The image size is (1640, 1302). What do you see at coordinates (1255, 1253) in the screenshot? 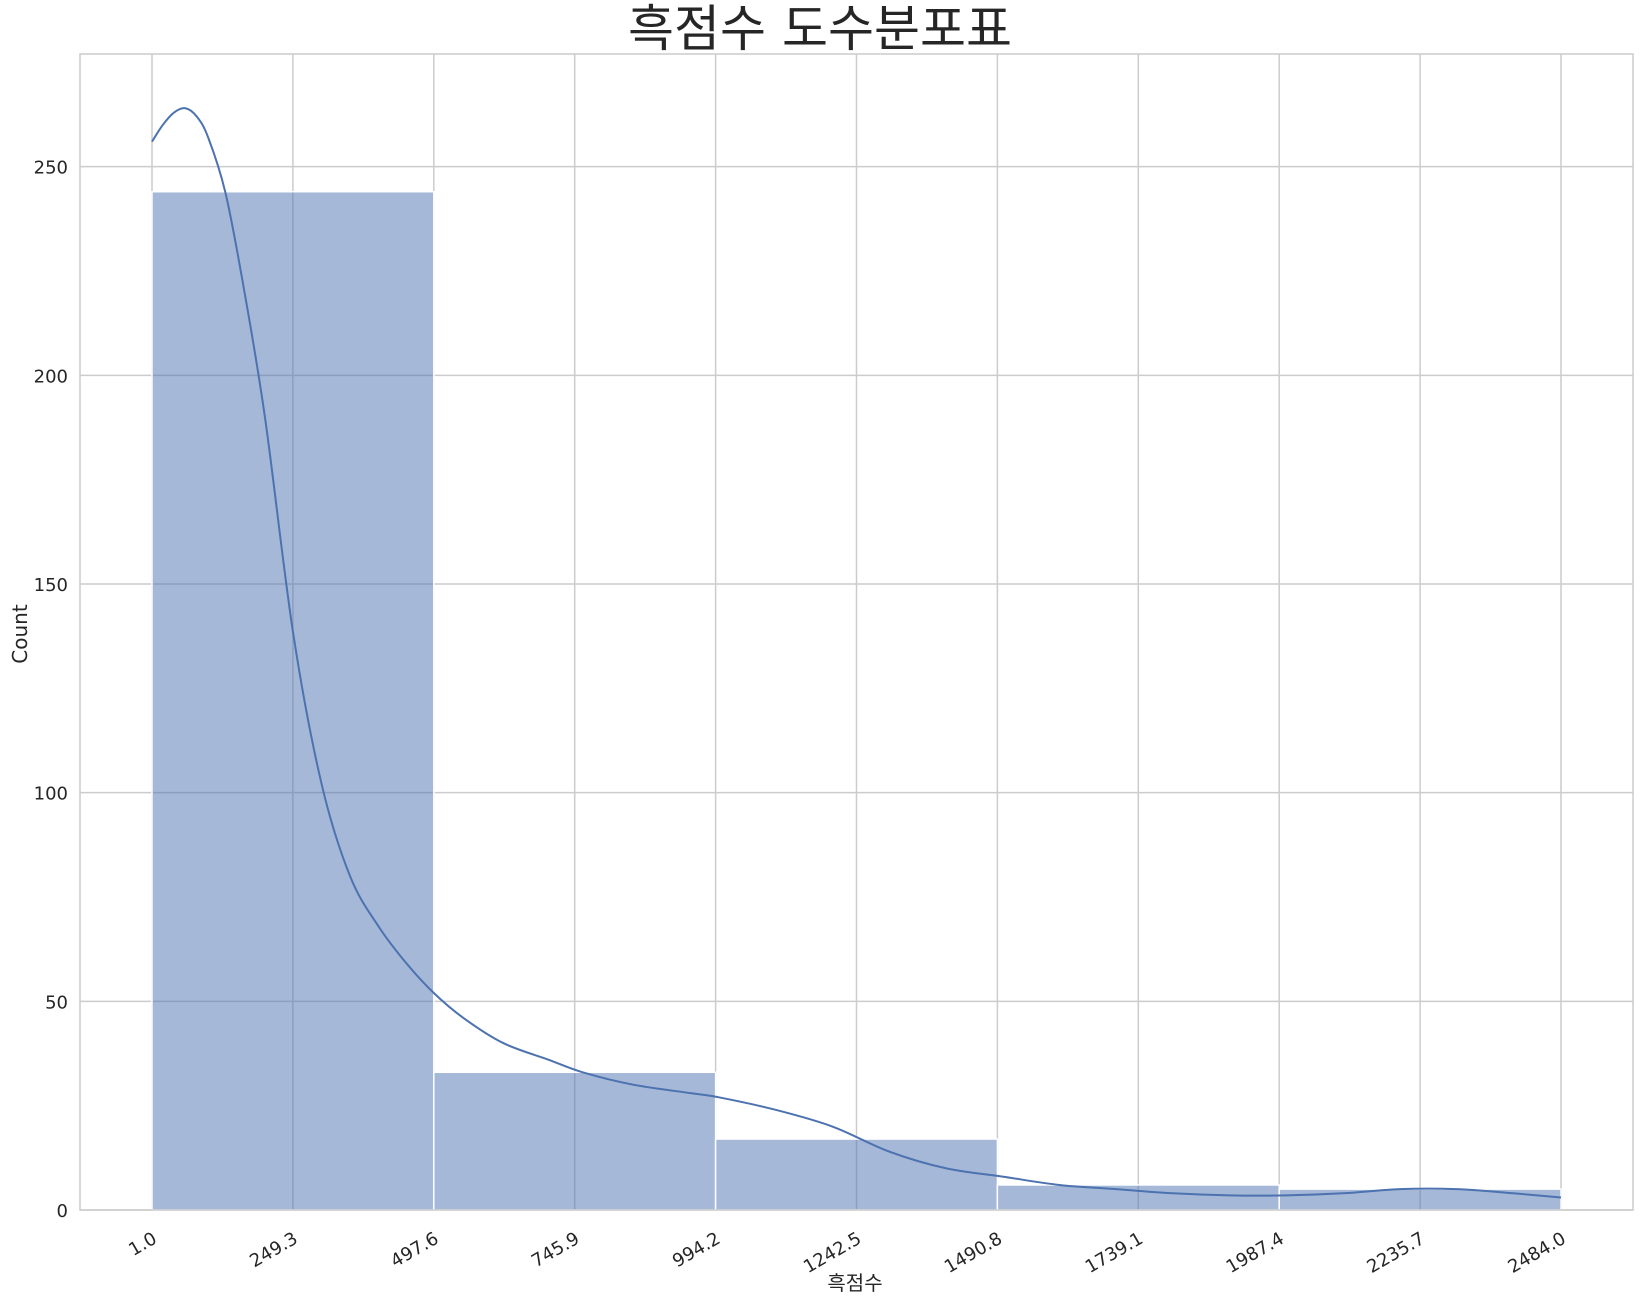
I see `x-tick-label: 1987.4` at bounding box center [1255, 1253].